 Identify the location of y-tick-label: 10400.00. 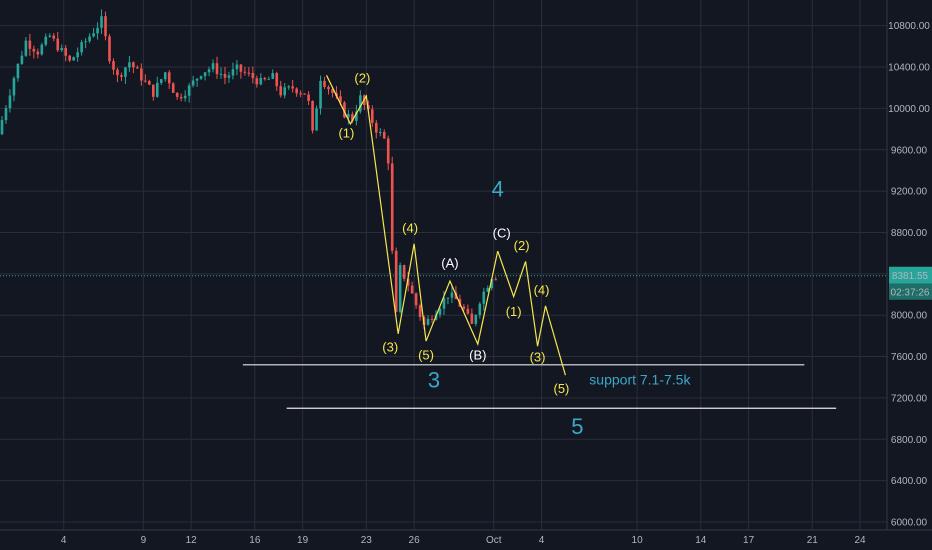
(909, 68).